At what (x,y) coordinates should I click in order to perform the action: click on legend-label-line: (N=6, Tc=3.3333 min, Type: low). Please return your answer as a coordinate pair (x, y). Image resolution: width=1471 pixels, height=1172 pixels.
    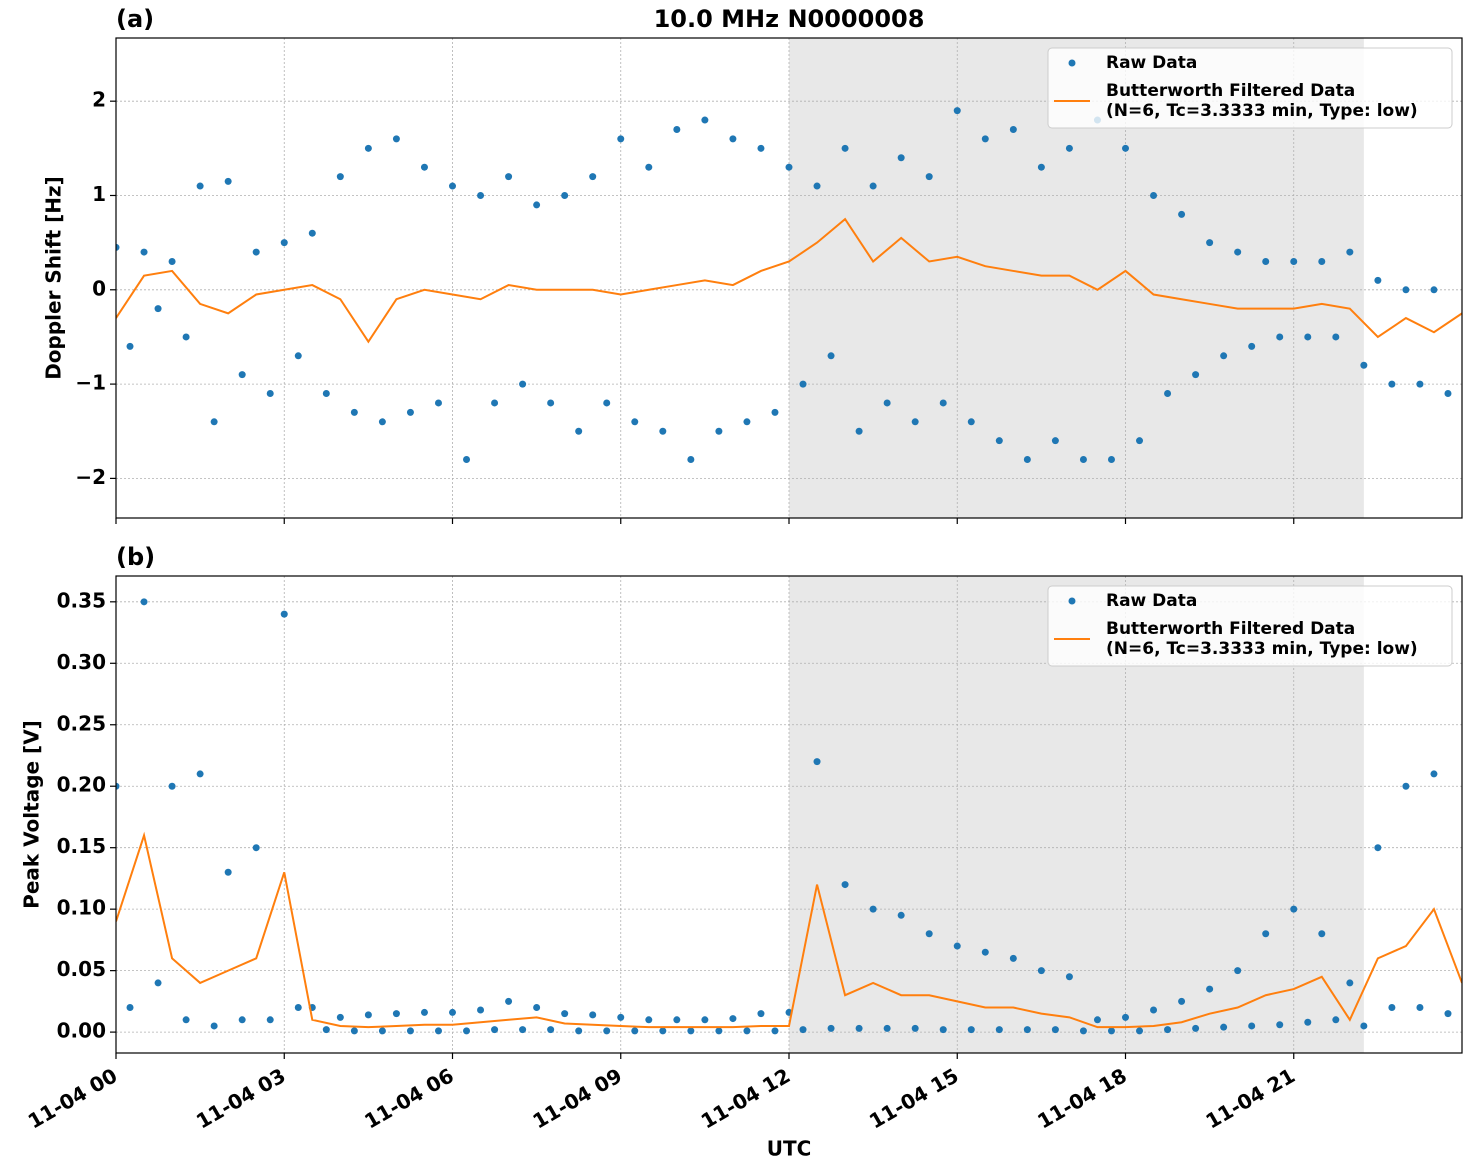
    Looking at the image, I should click on (1262, 649).